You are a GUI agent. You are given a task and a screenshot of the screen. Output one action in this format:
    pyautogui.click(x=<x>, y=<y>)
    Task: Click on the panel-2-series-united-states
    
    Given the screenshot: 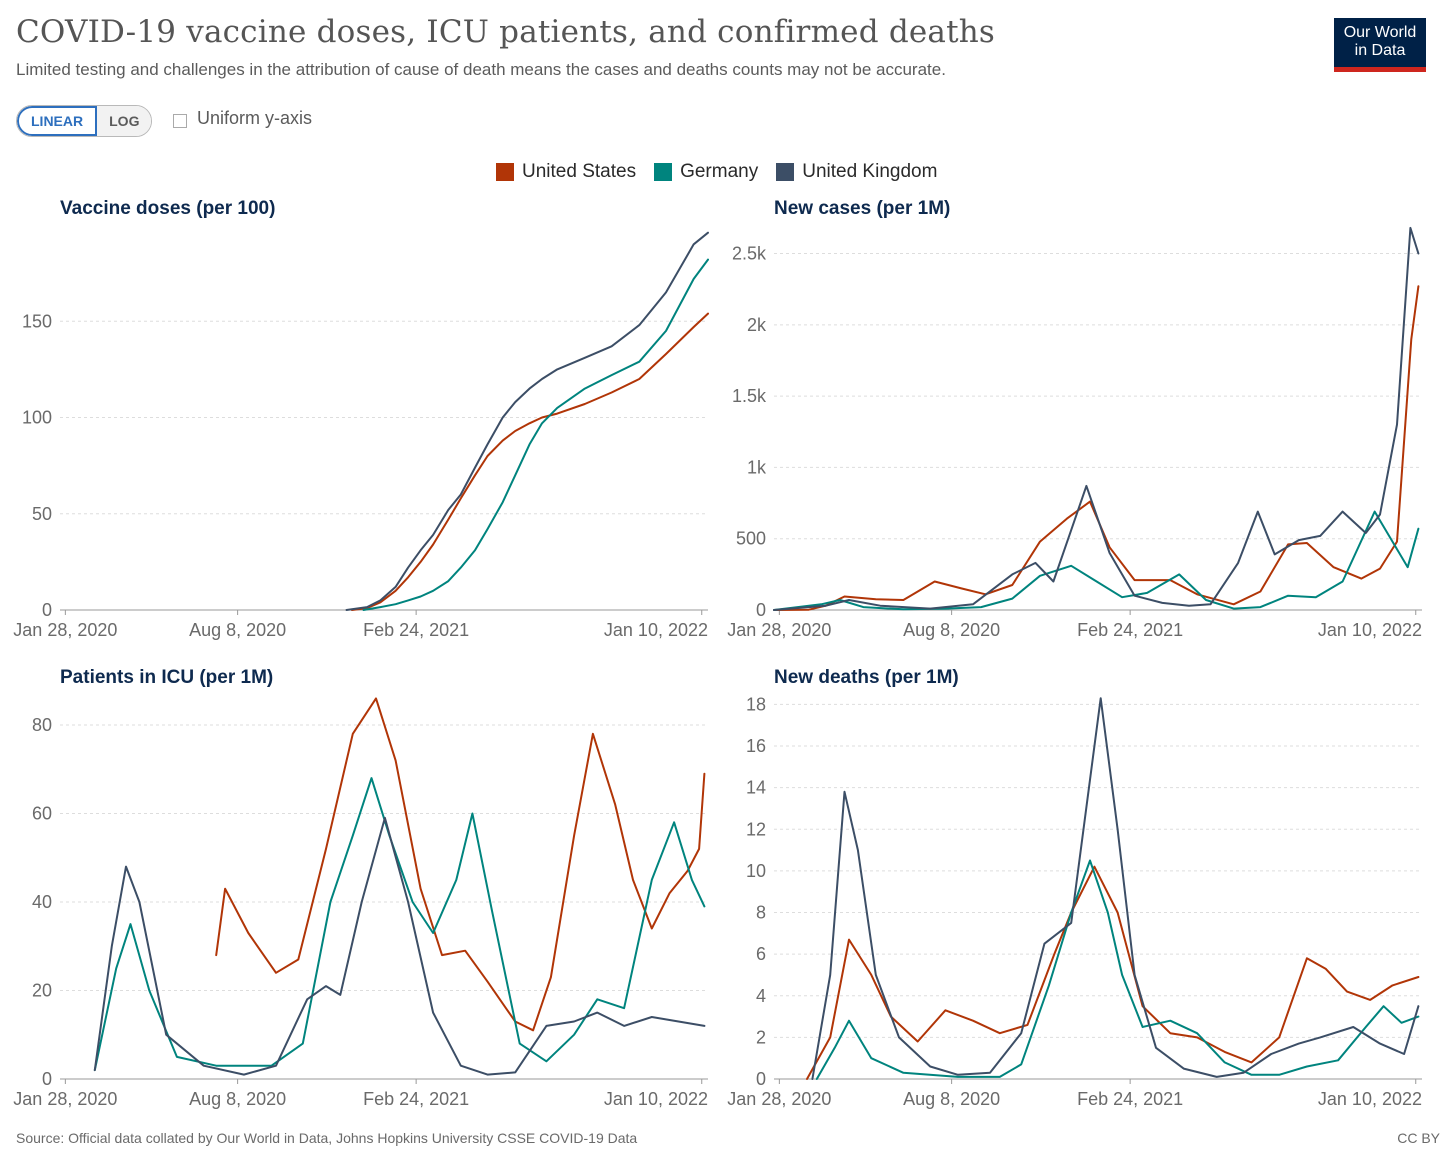 What is the action you would take?
    pyautogui.click(x=1096, y=448)
    